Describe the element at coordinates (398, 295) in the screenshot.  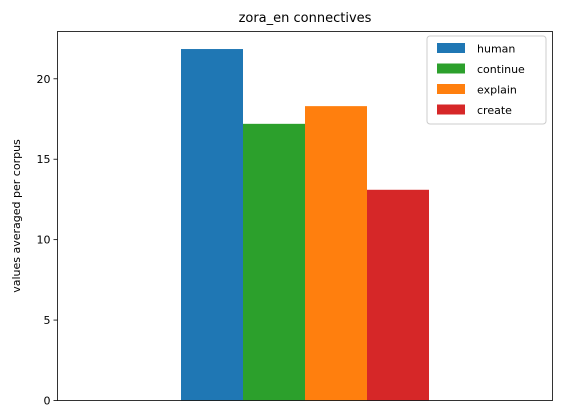
I see `bar-create` at that location.